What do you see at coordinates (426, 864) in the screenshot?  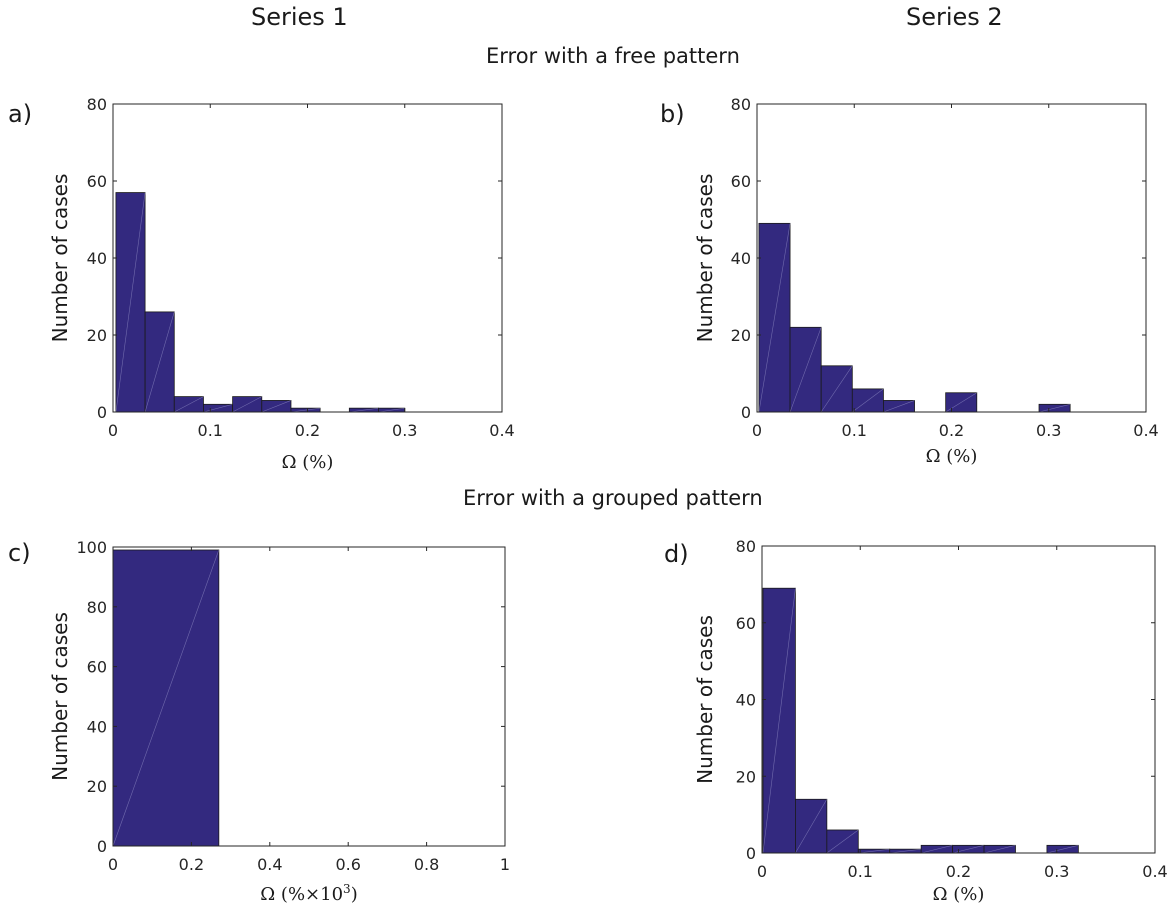 I see `x-tick-label: 0.8` at bounding box center [426, 864].